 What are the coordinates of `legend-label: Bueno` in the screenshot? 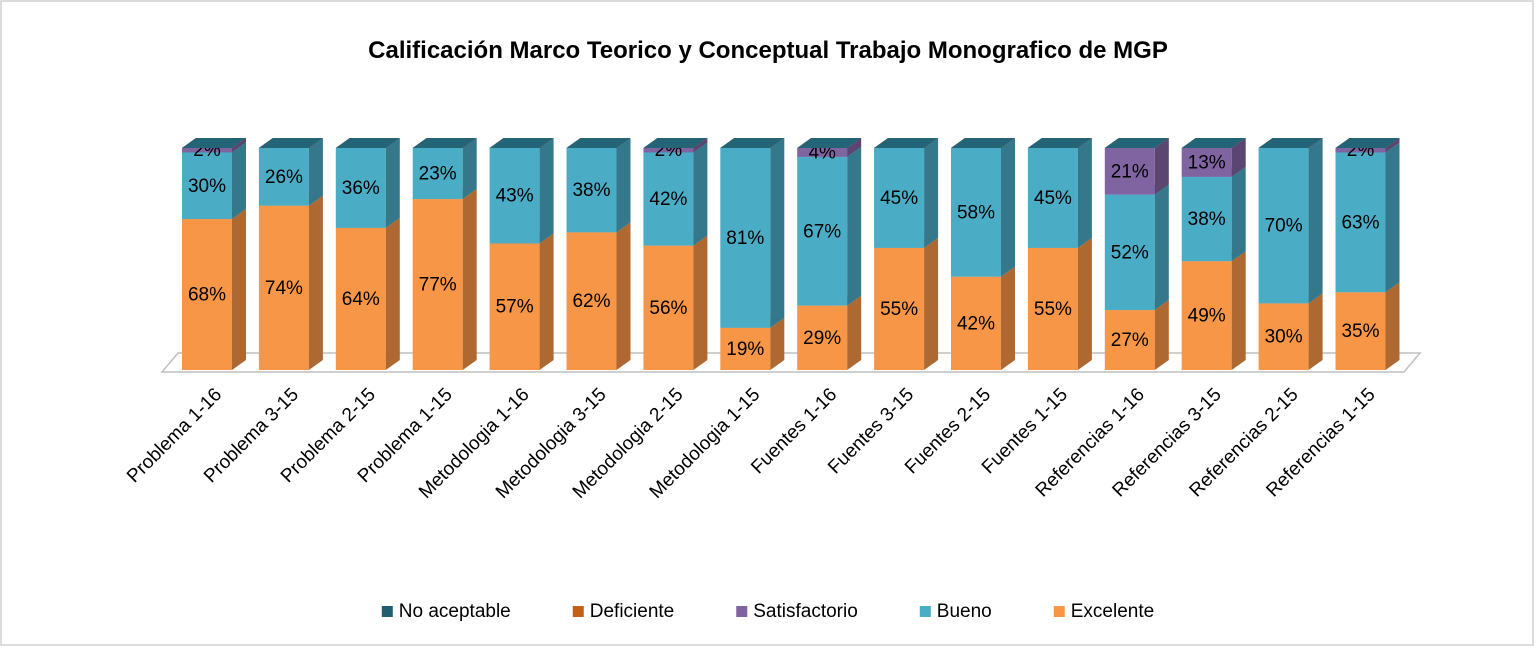 It's located at (964, 611).